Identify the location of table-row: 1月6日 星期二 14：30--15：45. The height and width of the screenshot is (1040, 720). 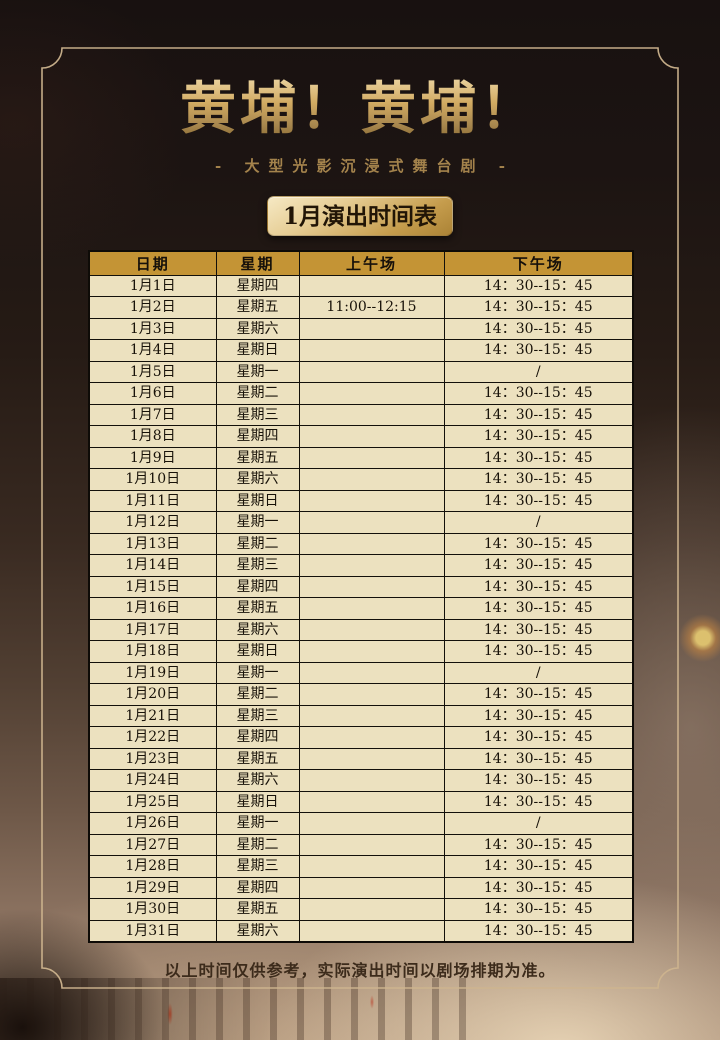
(361, 393).